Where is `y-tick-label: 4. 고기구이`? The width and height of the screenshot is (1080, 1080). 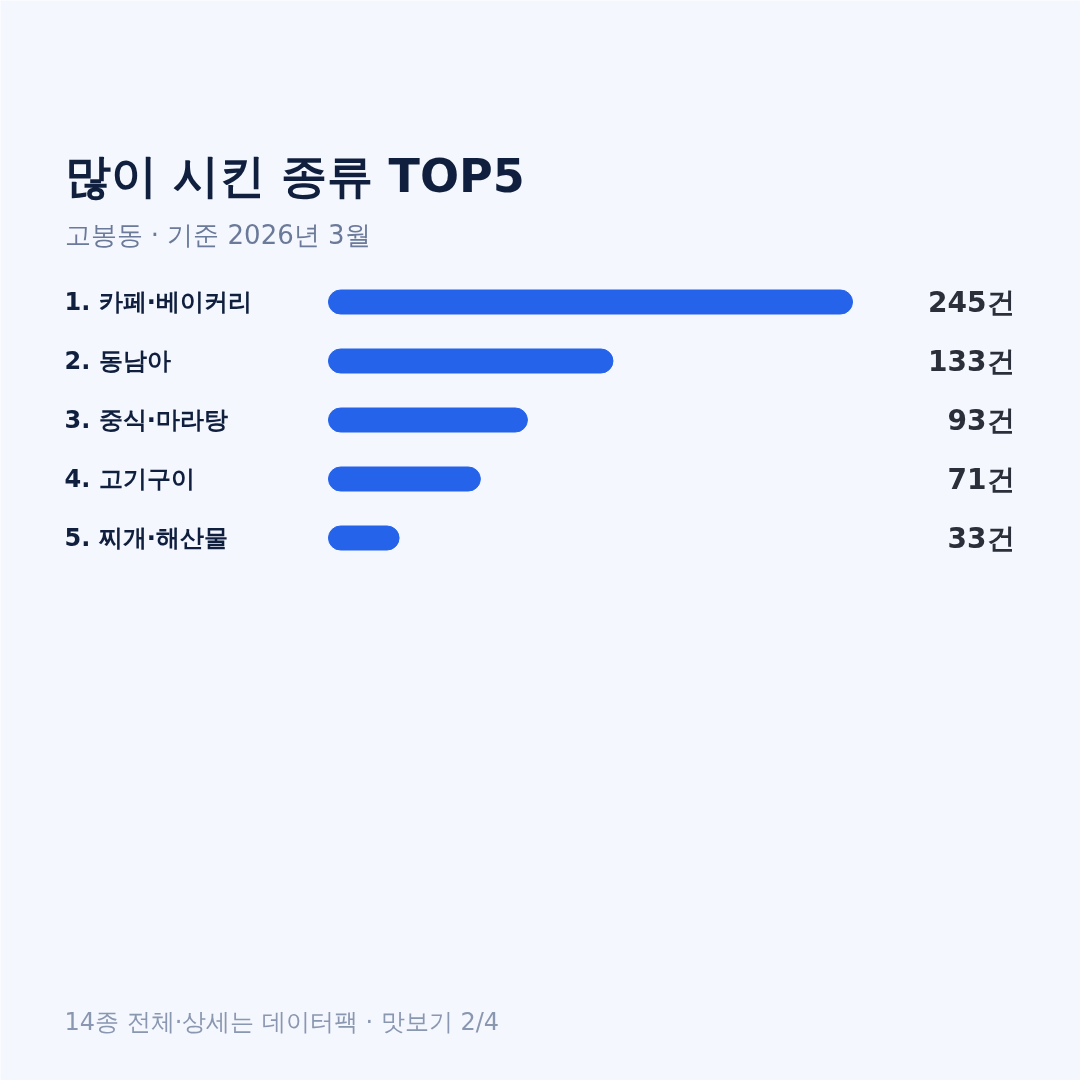
y-tick-label: 4. 고기구이 is located at coordinates (129, 479).